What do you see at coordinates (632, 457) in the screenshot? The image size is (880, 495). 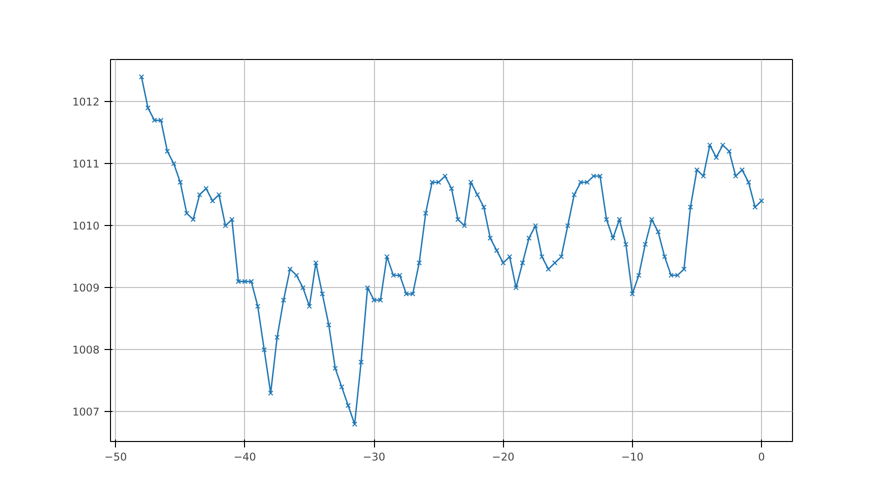 I see `x-tick-label: −10` at bounding box center [632, 457].